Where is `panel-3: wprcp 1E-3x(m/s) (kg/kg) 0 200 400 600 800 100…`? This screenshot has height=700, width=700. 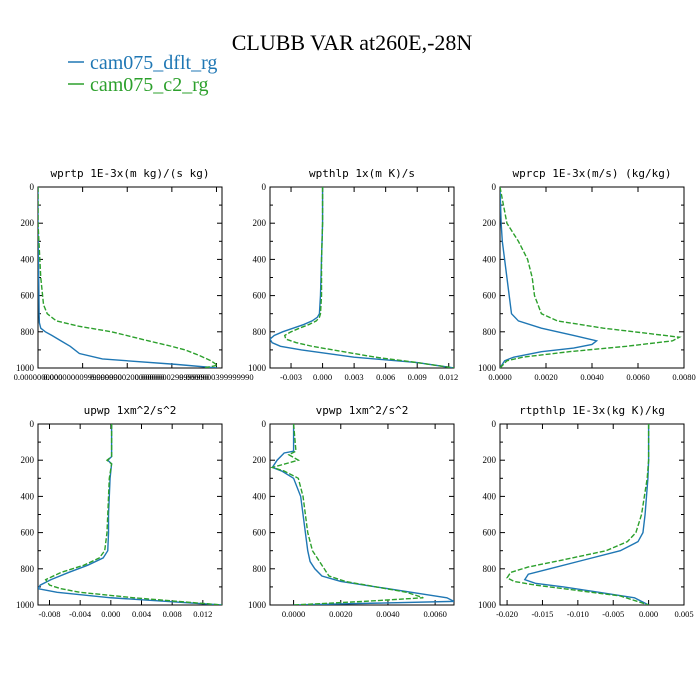
panel-3: wprcp 1E-3x(m/s) (kg/kg) 0 200 400 600 800 100… is located at coordinates (587, 274).